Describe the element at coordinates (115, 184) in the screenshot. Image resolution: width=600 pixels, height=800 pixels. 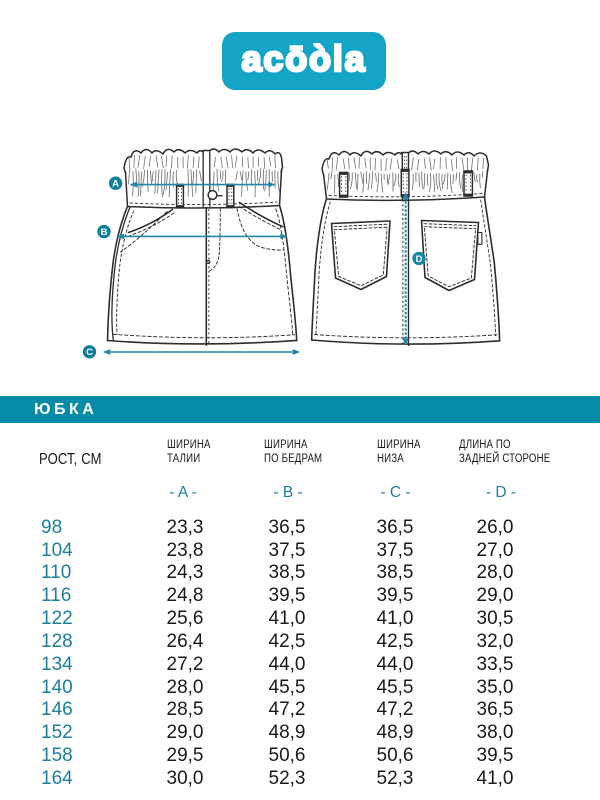
I see `svg-text: A` at that location.